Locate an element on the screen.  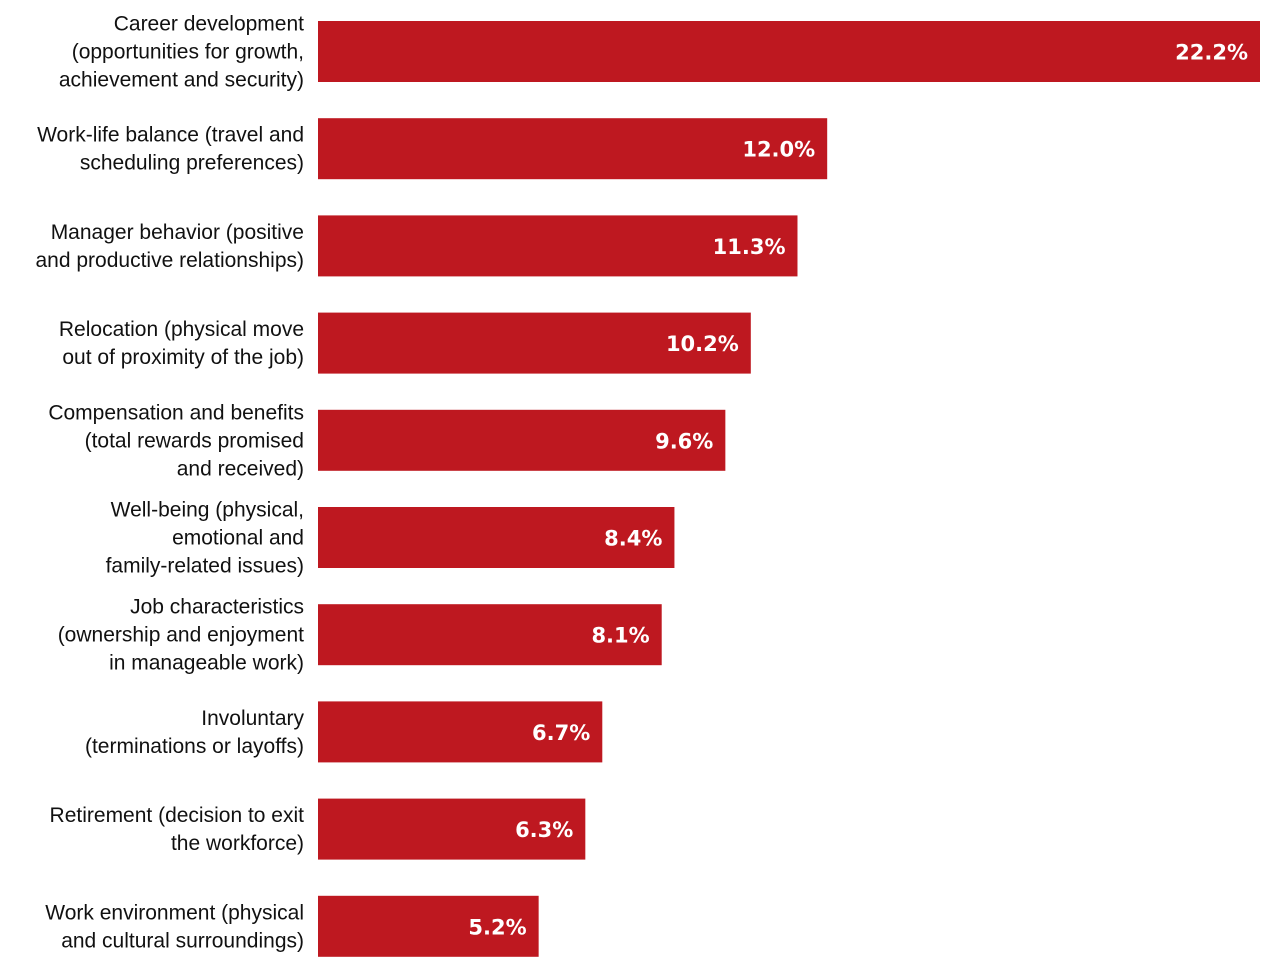
category-label-line: (total rewards promised is located at coordinates (194, 440).